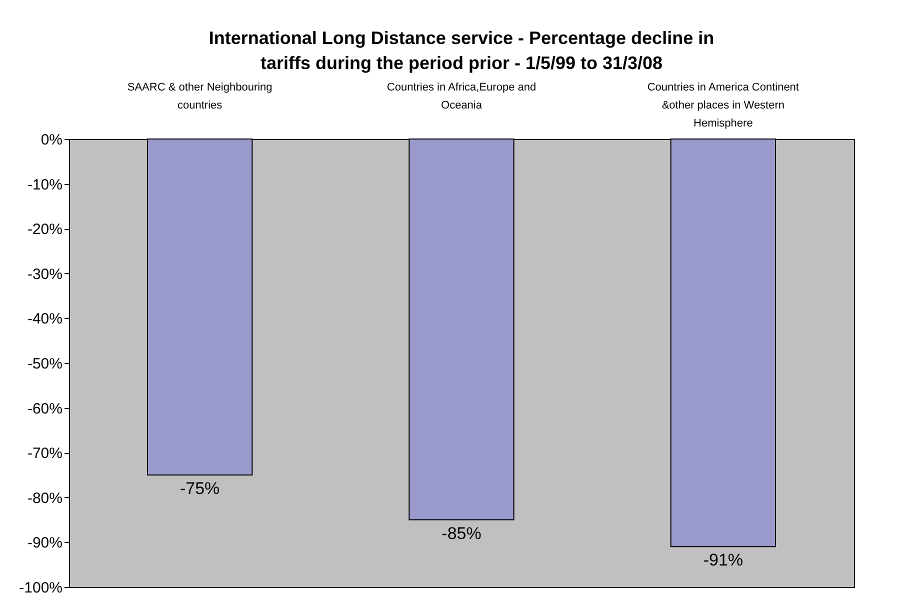 This screenshot has width=904, height=614. What do you see at coordinates (44, 498) in the screenshot?
I see `y-tick-label: -80%` at bounding box center [44, 498].